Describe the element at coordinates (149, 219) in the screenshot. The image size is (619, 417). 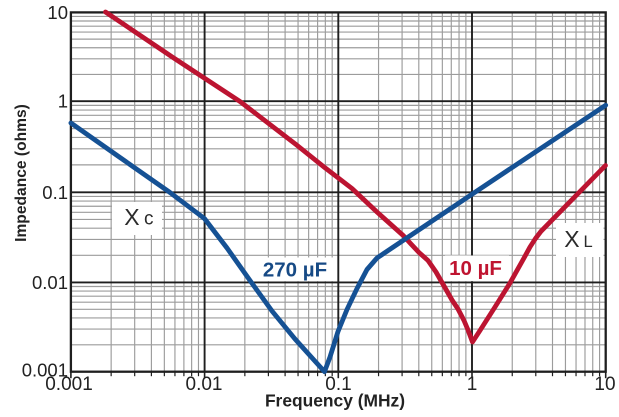
I see `svg-text: c` at that location.